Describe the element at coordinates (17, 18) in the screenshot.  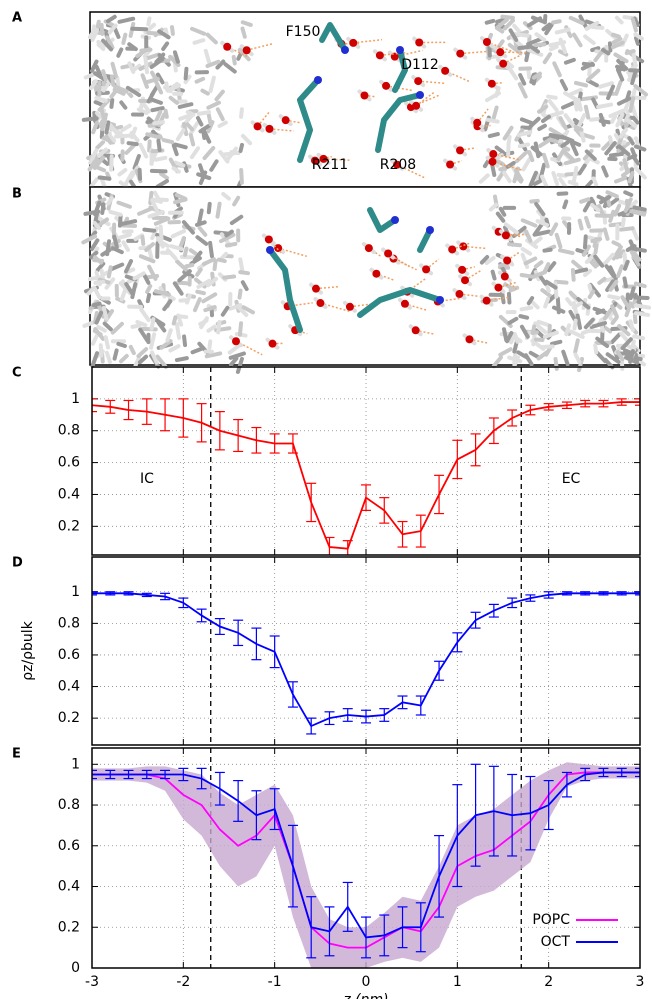
I see `panel-label: A` at that location.